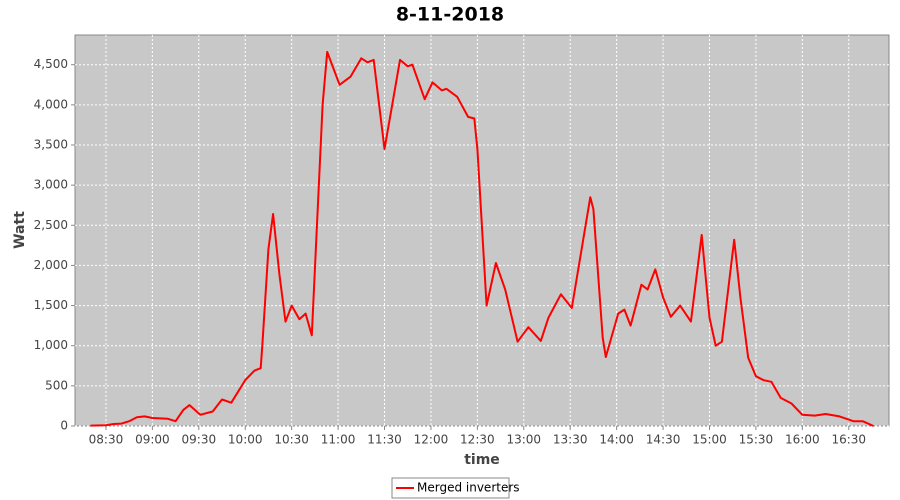  I want to click on y-tick-label: 2,000, so click(51, 265).